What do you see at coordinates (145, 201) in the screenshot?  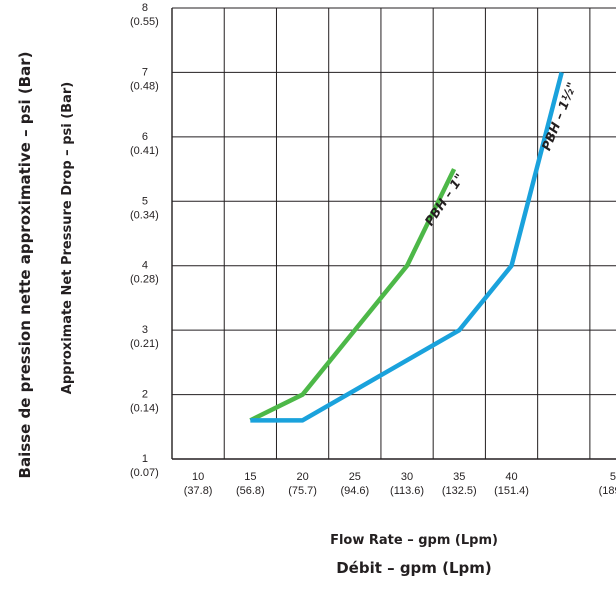 I see `y-tick-label: 5` at bounding box center [145, 201].